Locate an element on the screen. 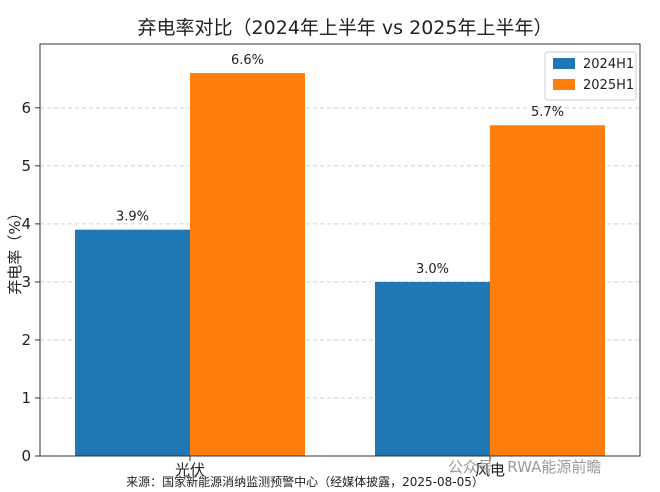 The height and width of the screenshot is (492, 660). data-label-2024h1-1: 3.0% is located at coordinates (432, 269).